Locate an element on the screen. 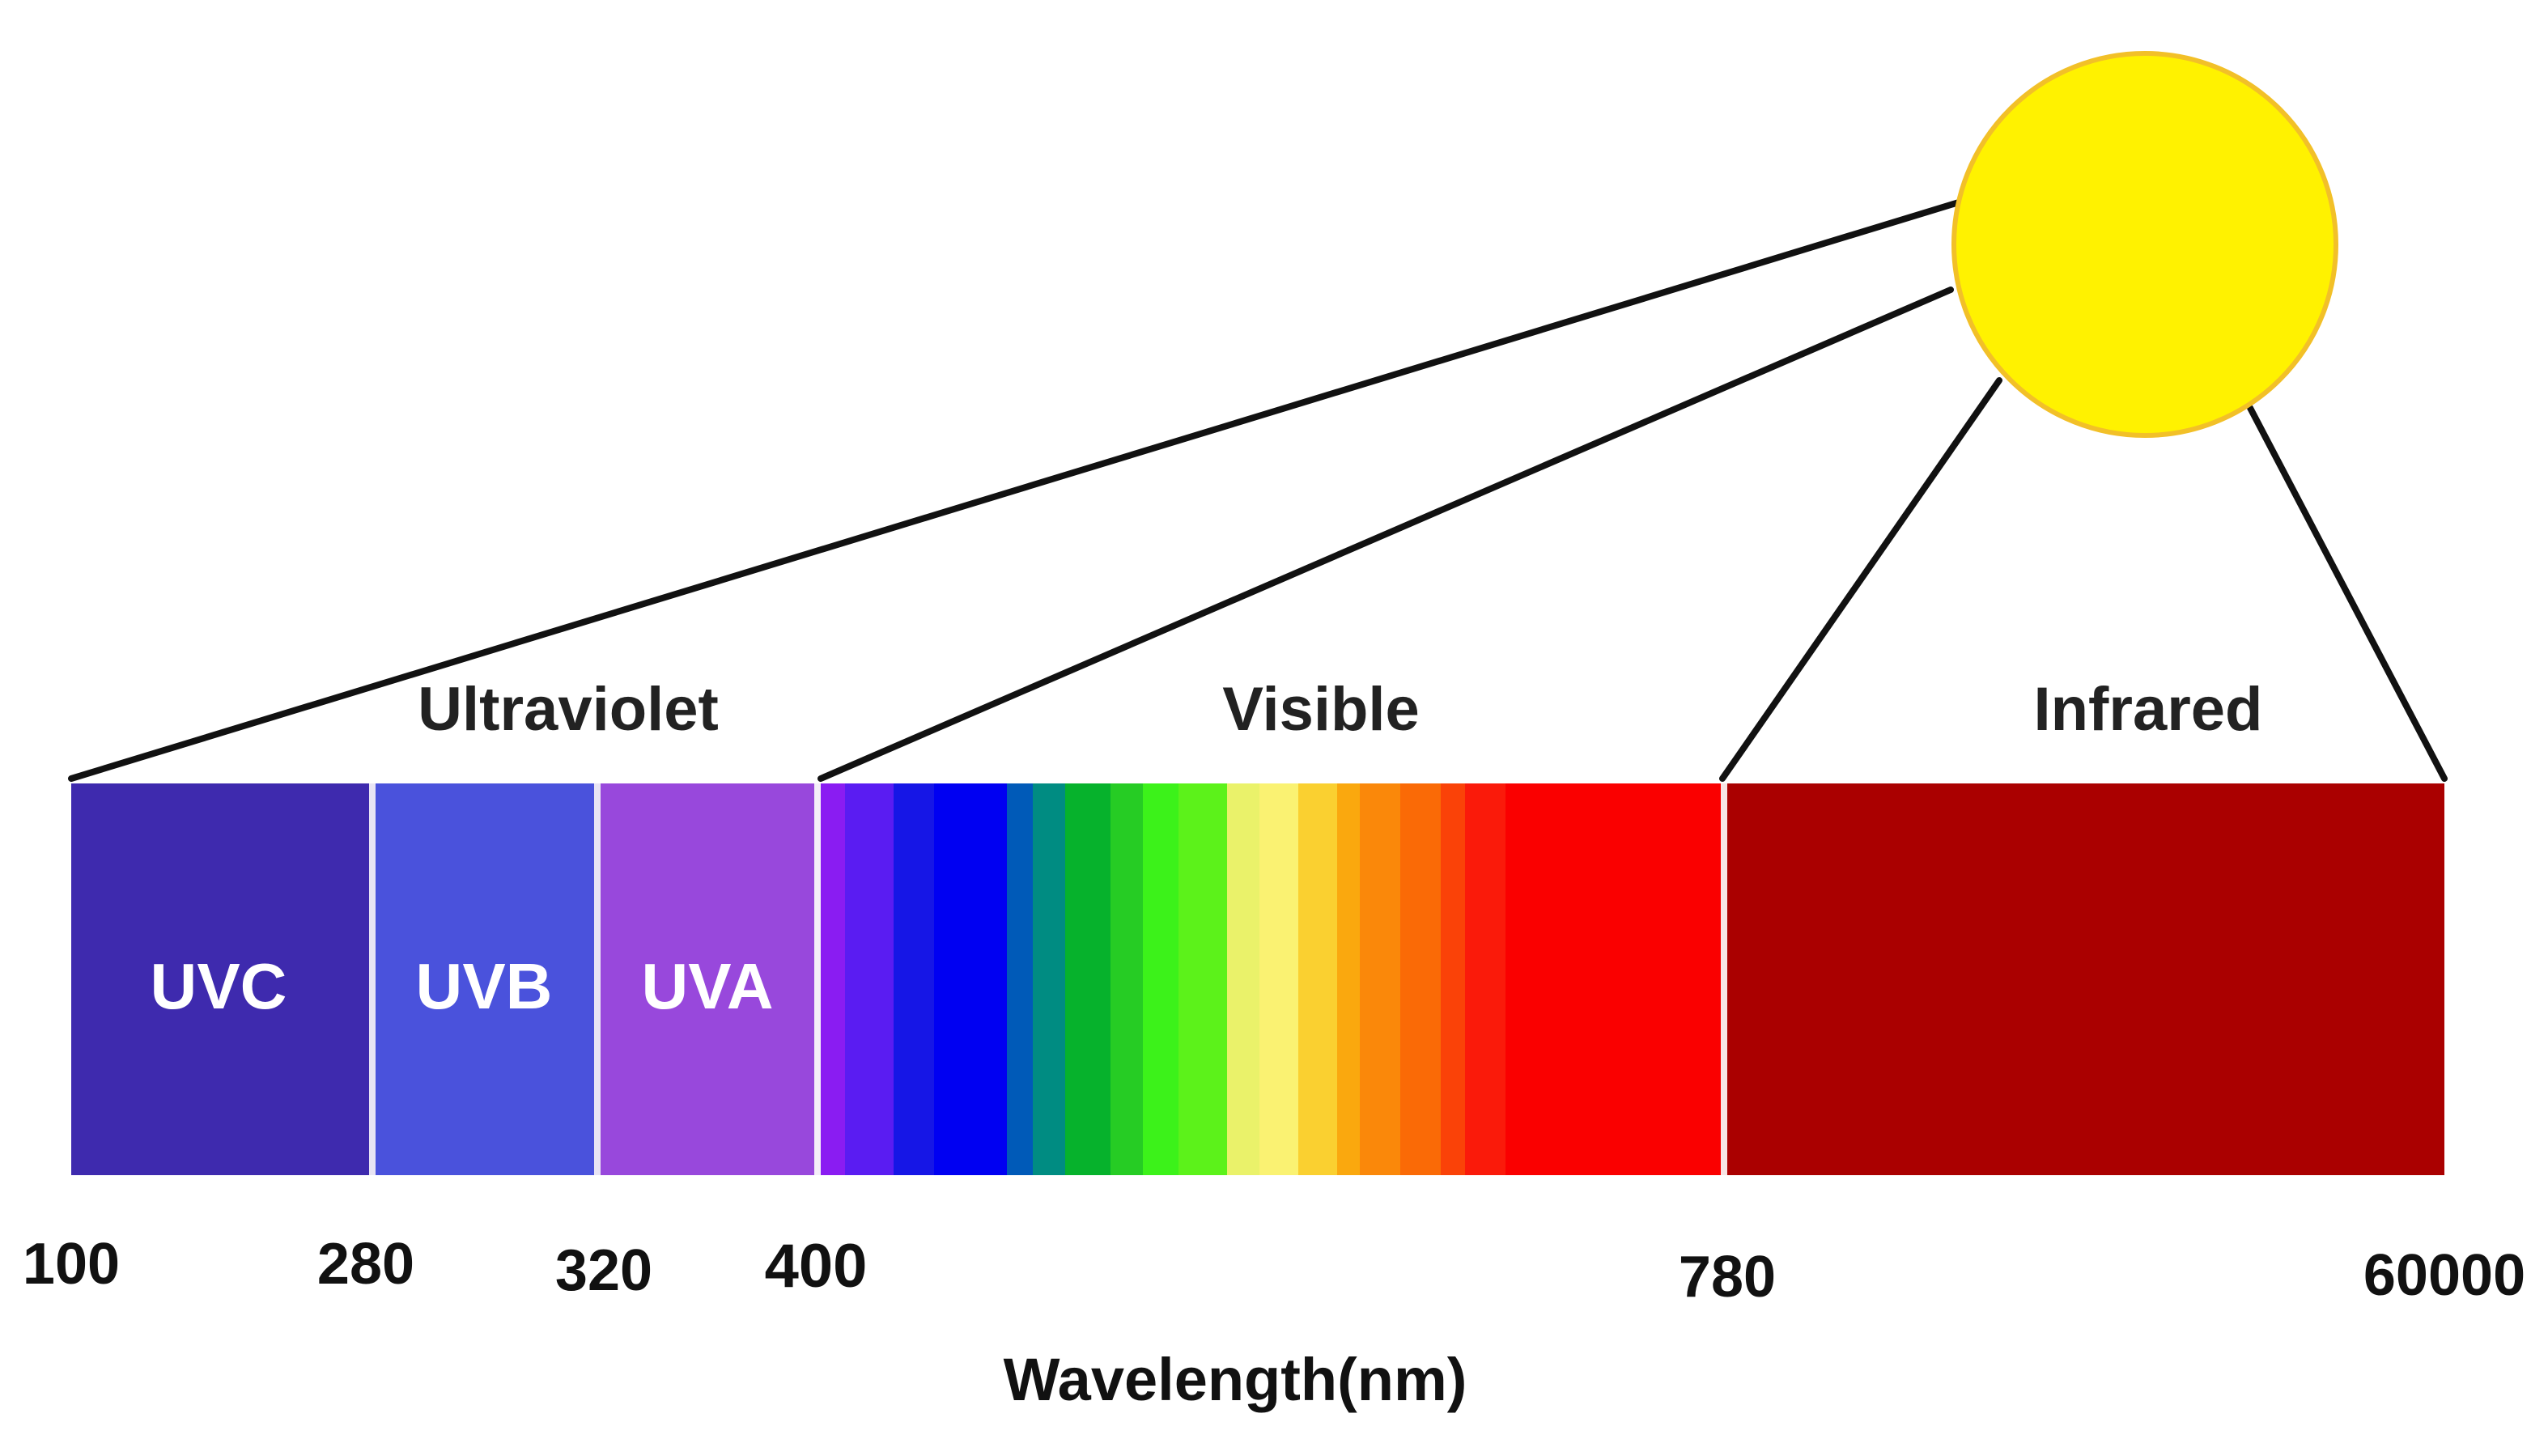 The height and width of the screenshot is (1456, 2548). band-visible is located at coordinates (1295, 979).